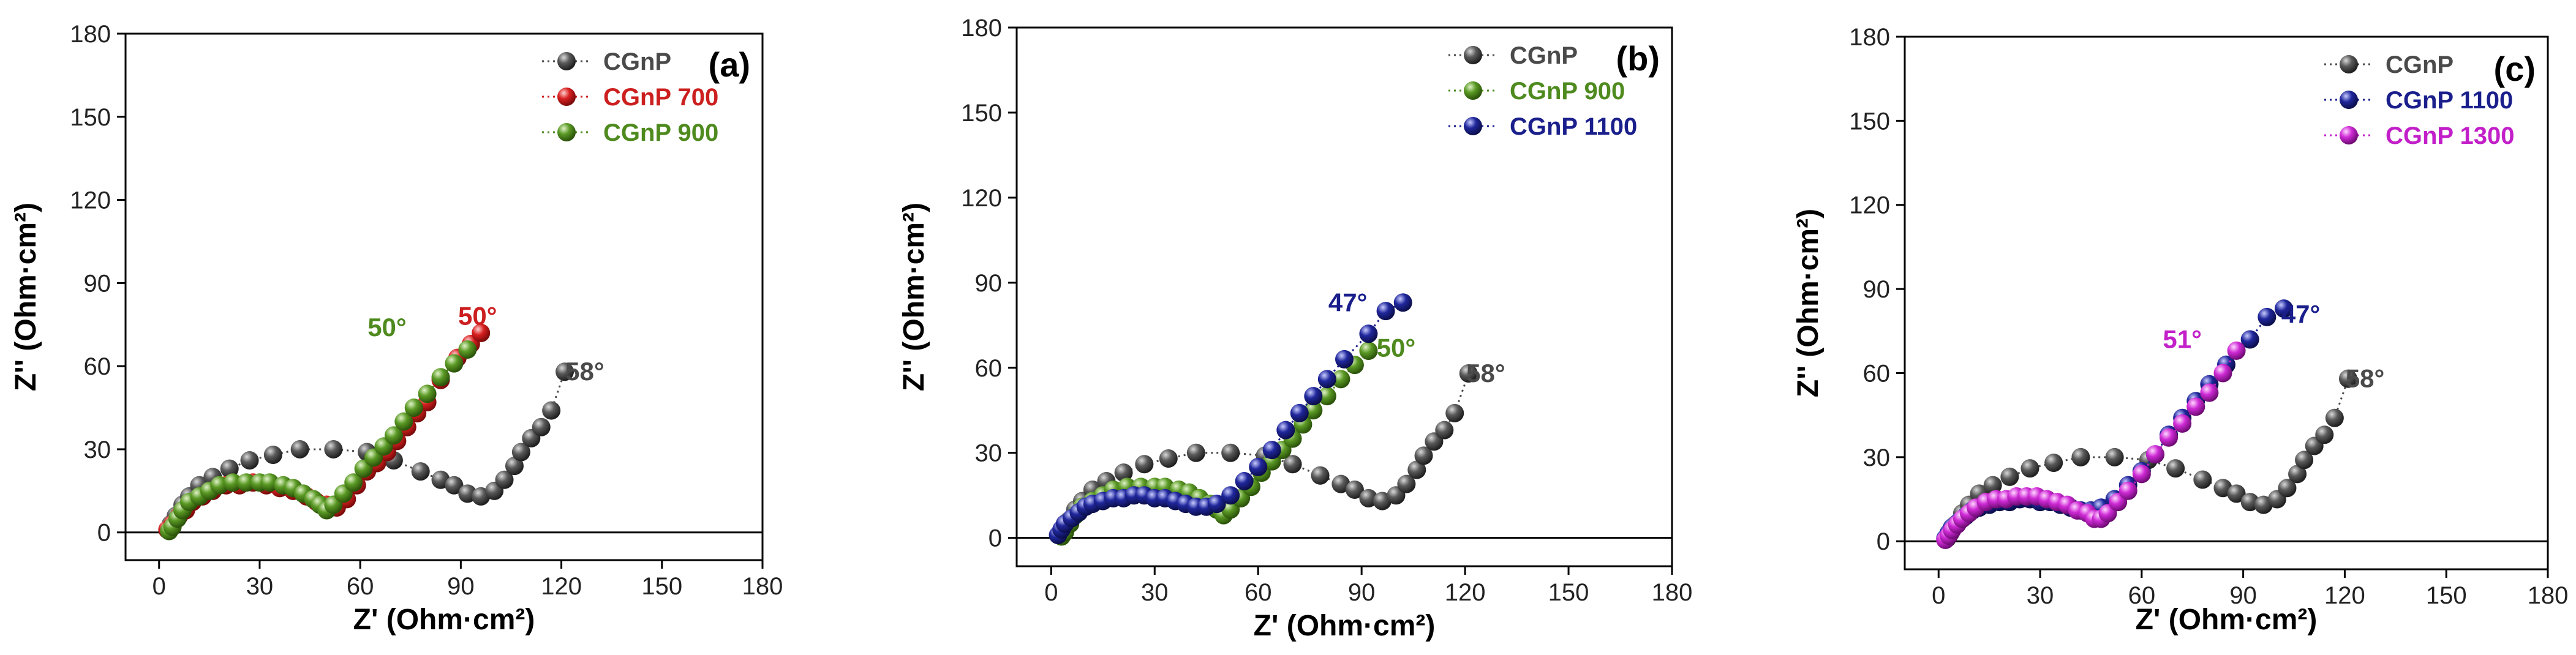  What do you see at coordinates (2349, 64) in the screenshot?
I see `panel-c-legend-cgnp-marker` at bounding box center [2349, 64].